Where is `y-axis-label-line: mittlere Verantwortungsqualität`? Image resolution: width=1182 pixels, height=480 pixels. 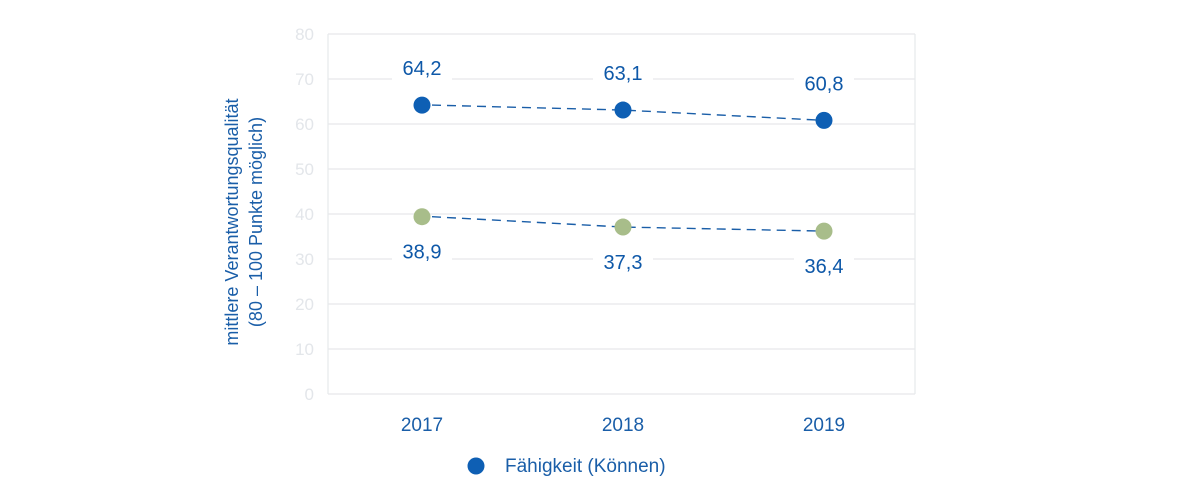
y-axis-label-line: mittlere Verantwortungsqualität is located at coordinates (232, 221).